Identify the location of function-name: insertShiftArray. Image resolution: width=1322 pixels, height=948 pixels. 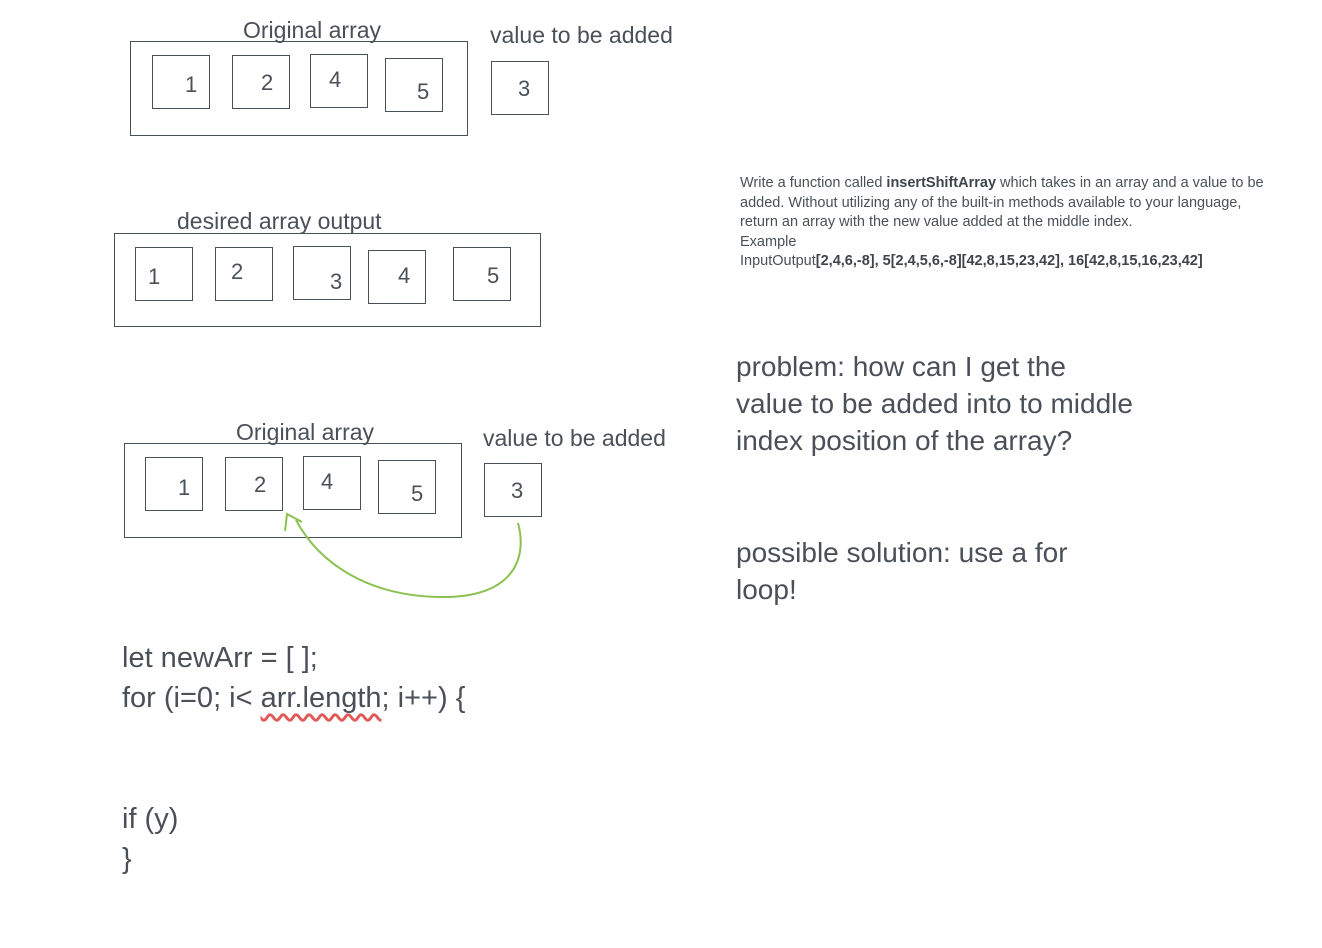
(941, 183).